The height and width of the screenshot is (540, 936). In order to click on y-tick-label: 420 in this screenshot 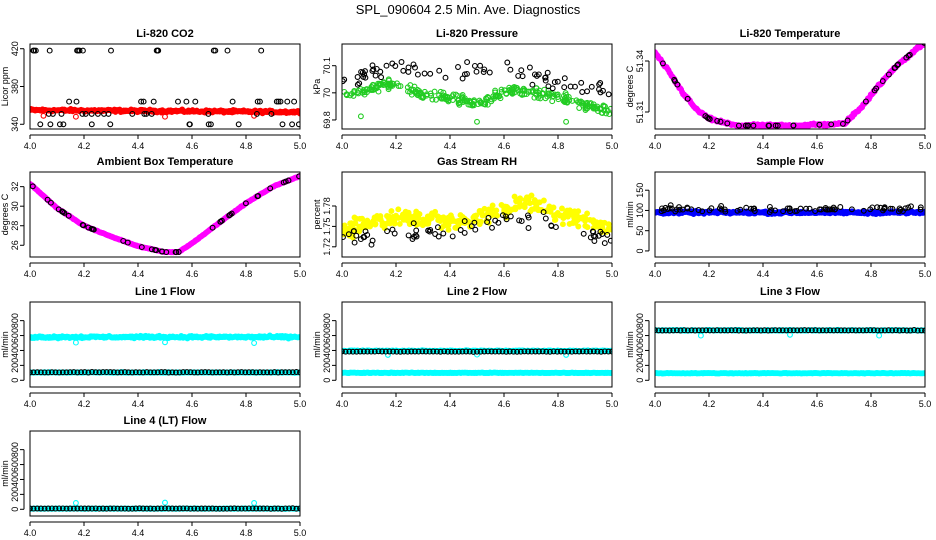, I will do `click(15, 48)`.